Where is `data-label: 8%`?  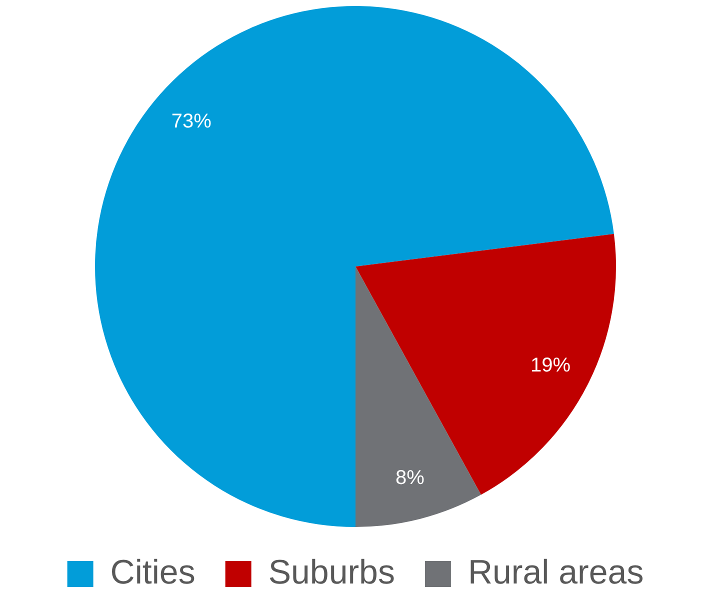
data-label: 8% is located at coordinates (410, 477).